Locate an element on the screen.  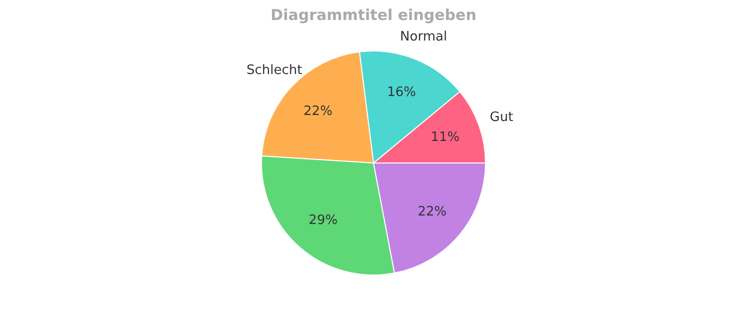
data-label: 29% is located at coordinates (323, 220).